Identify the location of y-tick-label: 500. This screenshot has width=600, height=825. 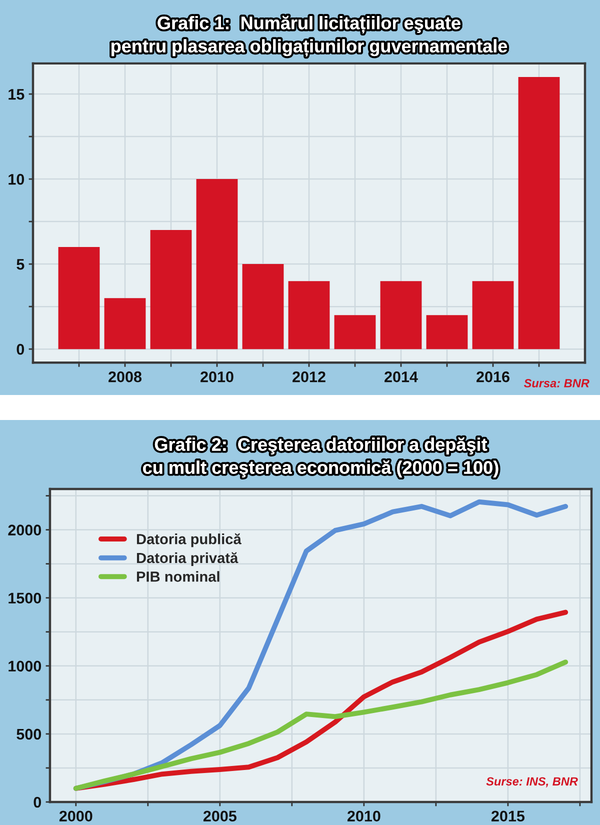
(29, 734).